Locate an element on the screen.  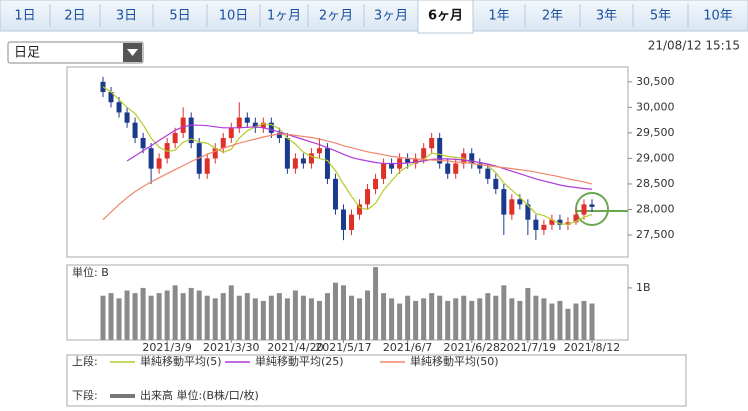
legend-upper-label: 上段: is located at coordinates (85, 361).